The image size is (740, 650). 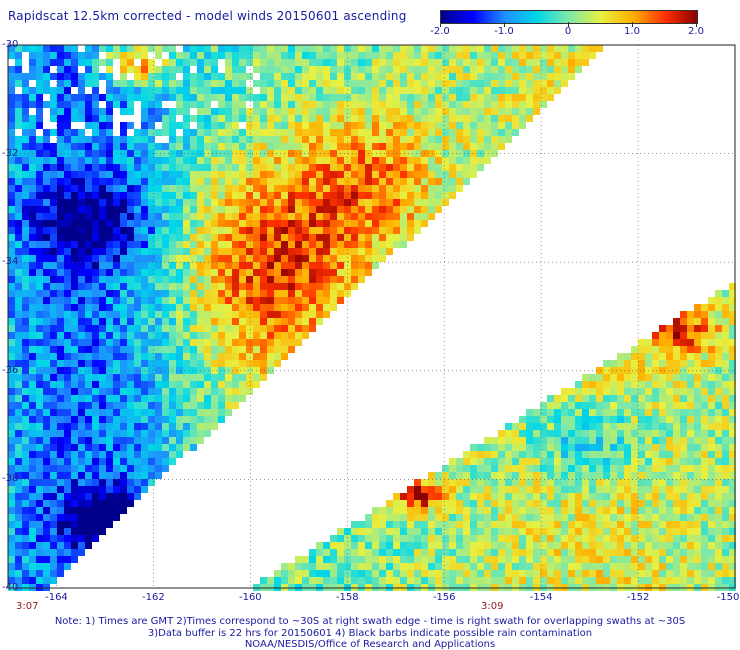 What do you see at coordinates (10, 479) in the screenshot?
I see `latitude-label: -38` at bounding box center [10, 479].